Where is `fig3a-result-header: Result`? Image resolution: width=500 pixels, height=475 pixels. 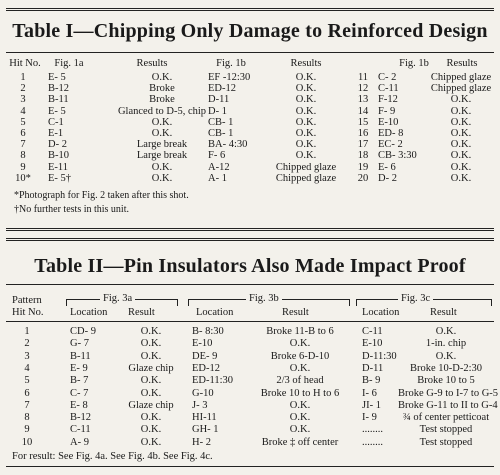 fig3a-result-header: Result is located at coordinates (141, 312).